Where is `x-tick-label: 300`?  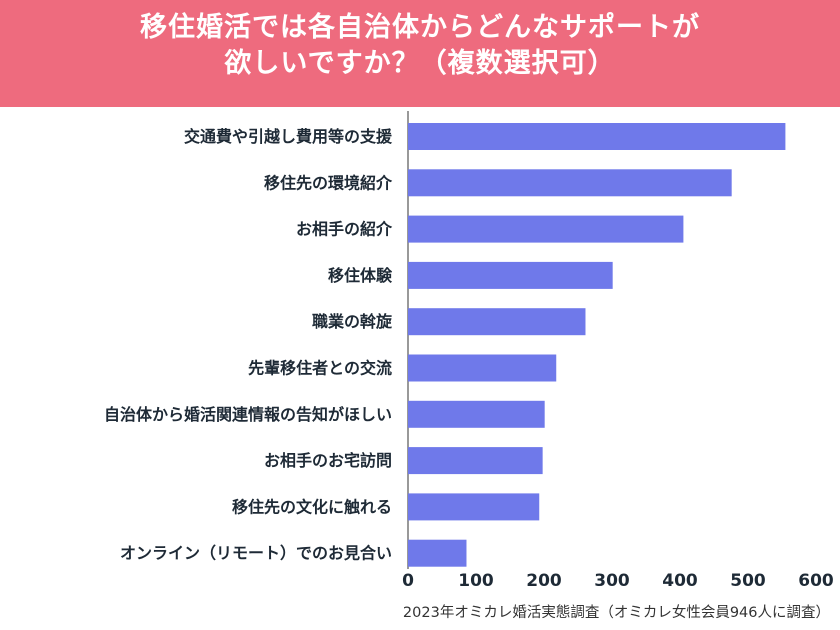
x-tick-label: 300 is located at coordinates (612, 581).